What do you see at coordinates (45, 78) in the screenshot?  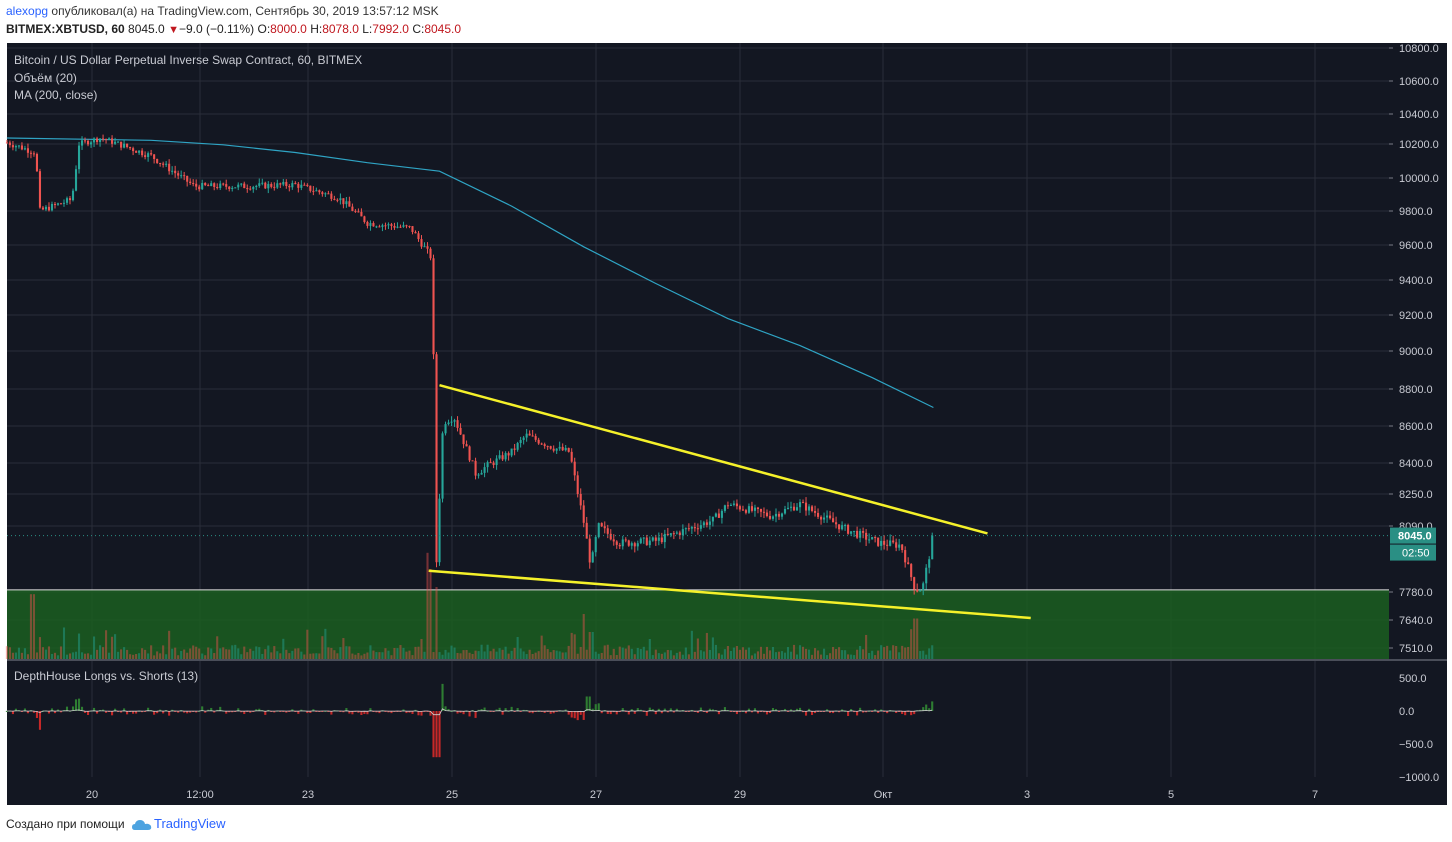 I see `volume-legend: Объём (20)` at bounding box center [45, 78].